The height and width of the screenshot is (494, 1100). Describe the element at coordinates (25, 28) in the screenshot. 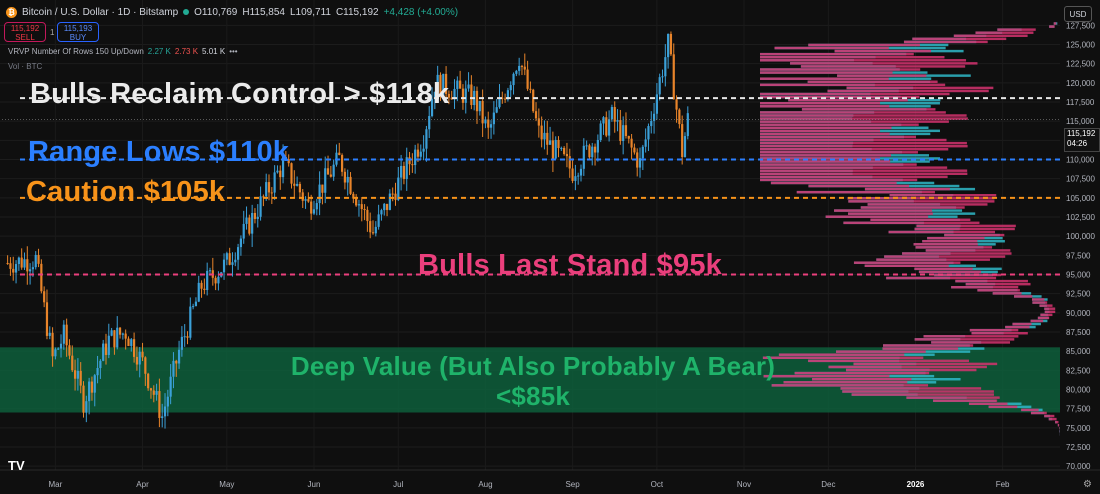

I see `sell-price: 115,192` at that location.